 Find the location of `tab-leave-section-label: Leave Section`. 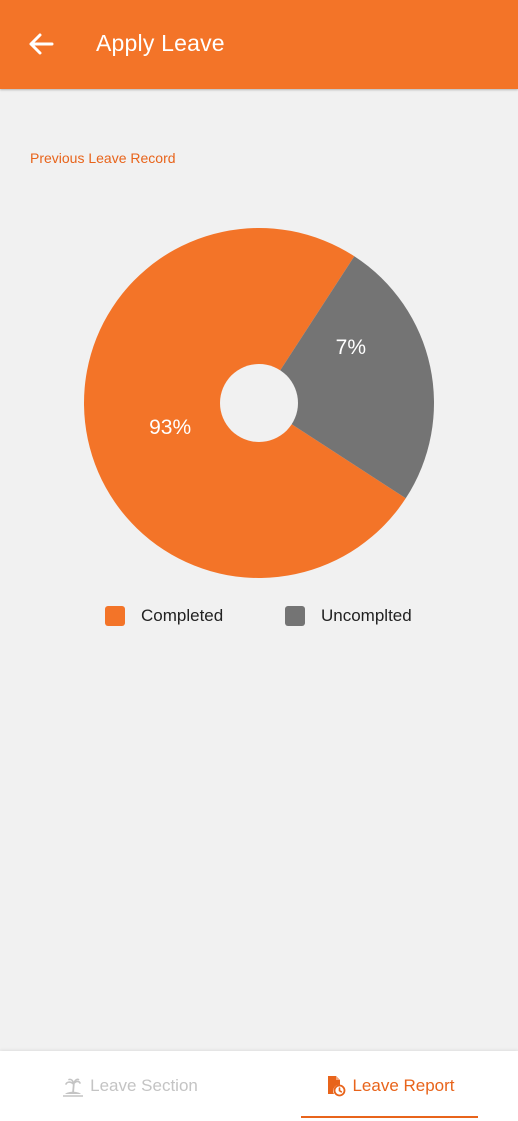

tab-leave-section-label: Leave Section is located at coordinates (144, 1085).